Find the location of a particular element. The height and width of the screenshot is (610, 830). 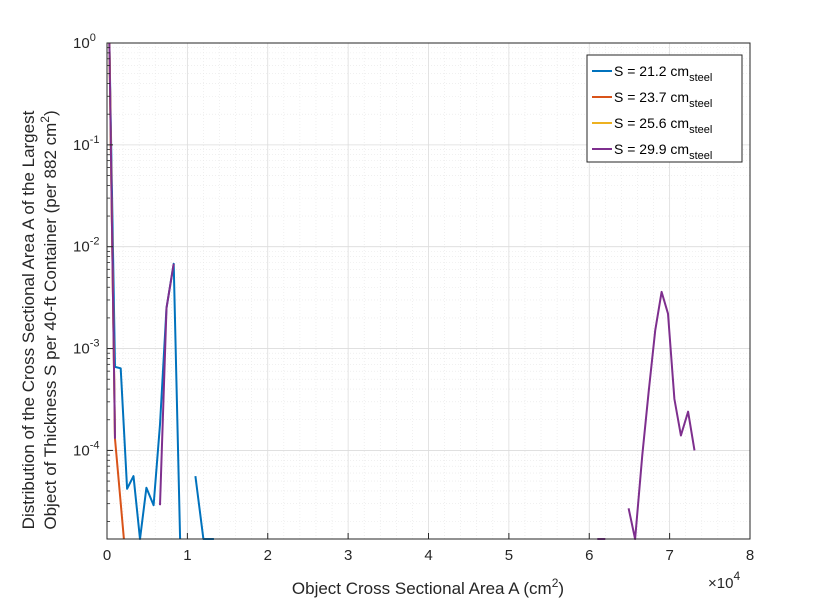

x-multiplier: ×10⁴ is located at coordinates (724, 580).